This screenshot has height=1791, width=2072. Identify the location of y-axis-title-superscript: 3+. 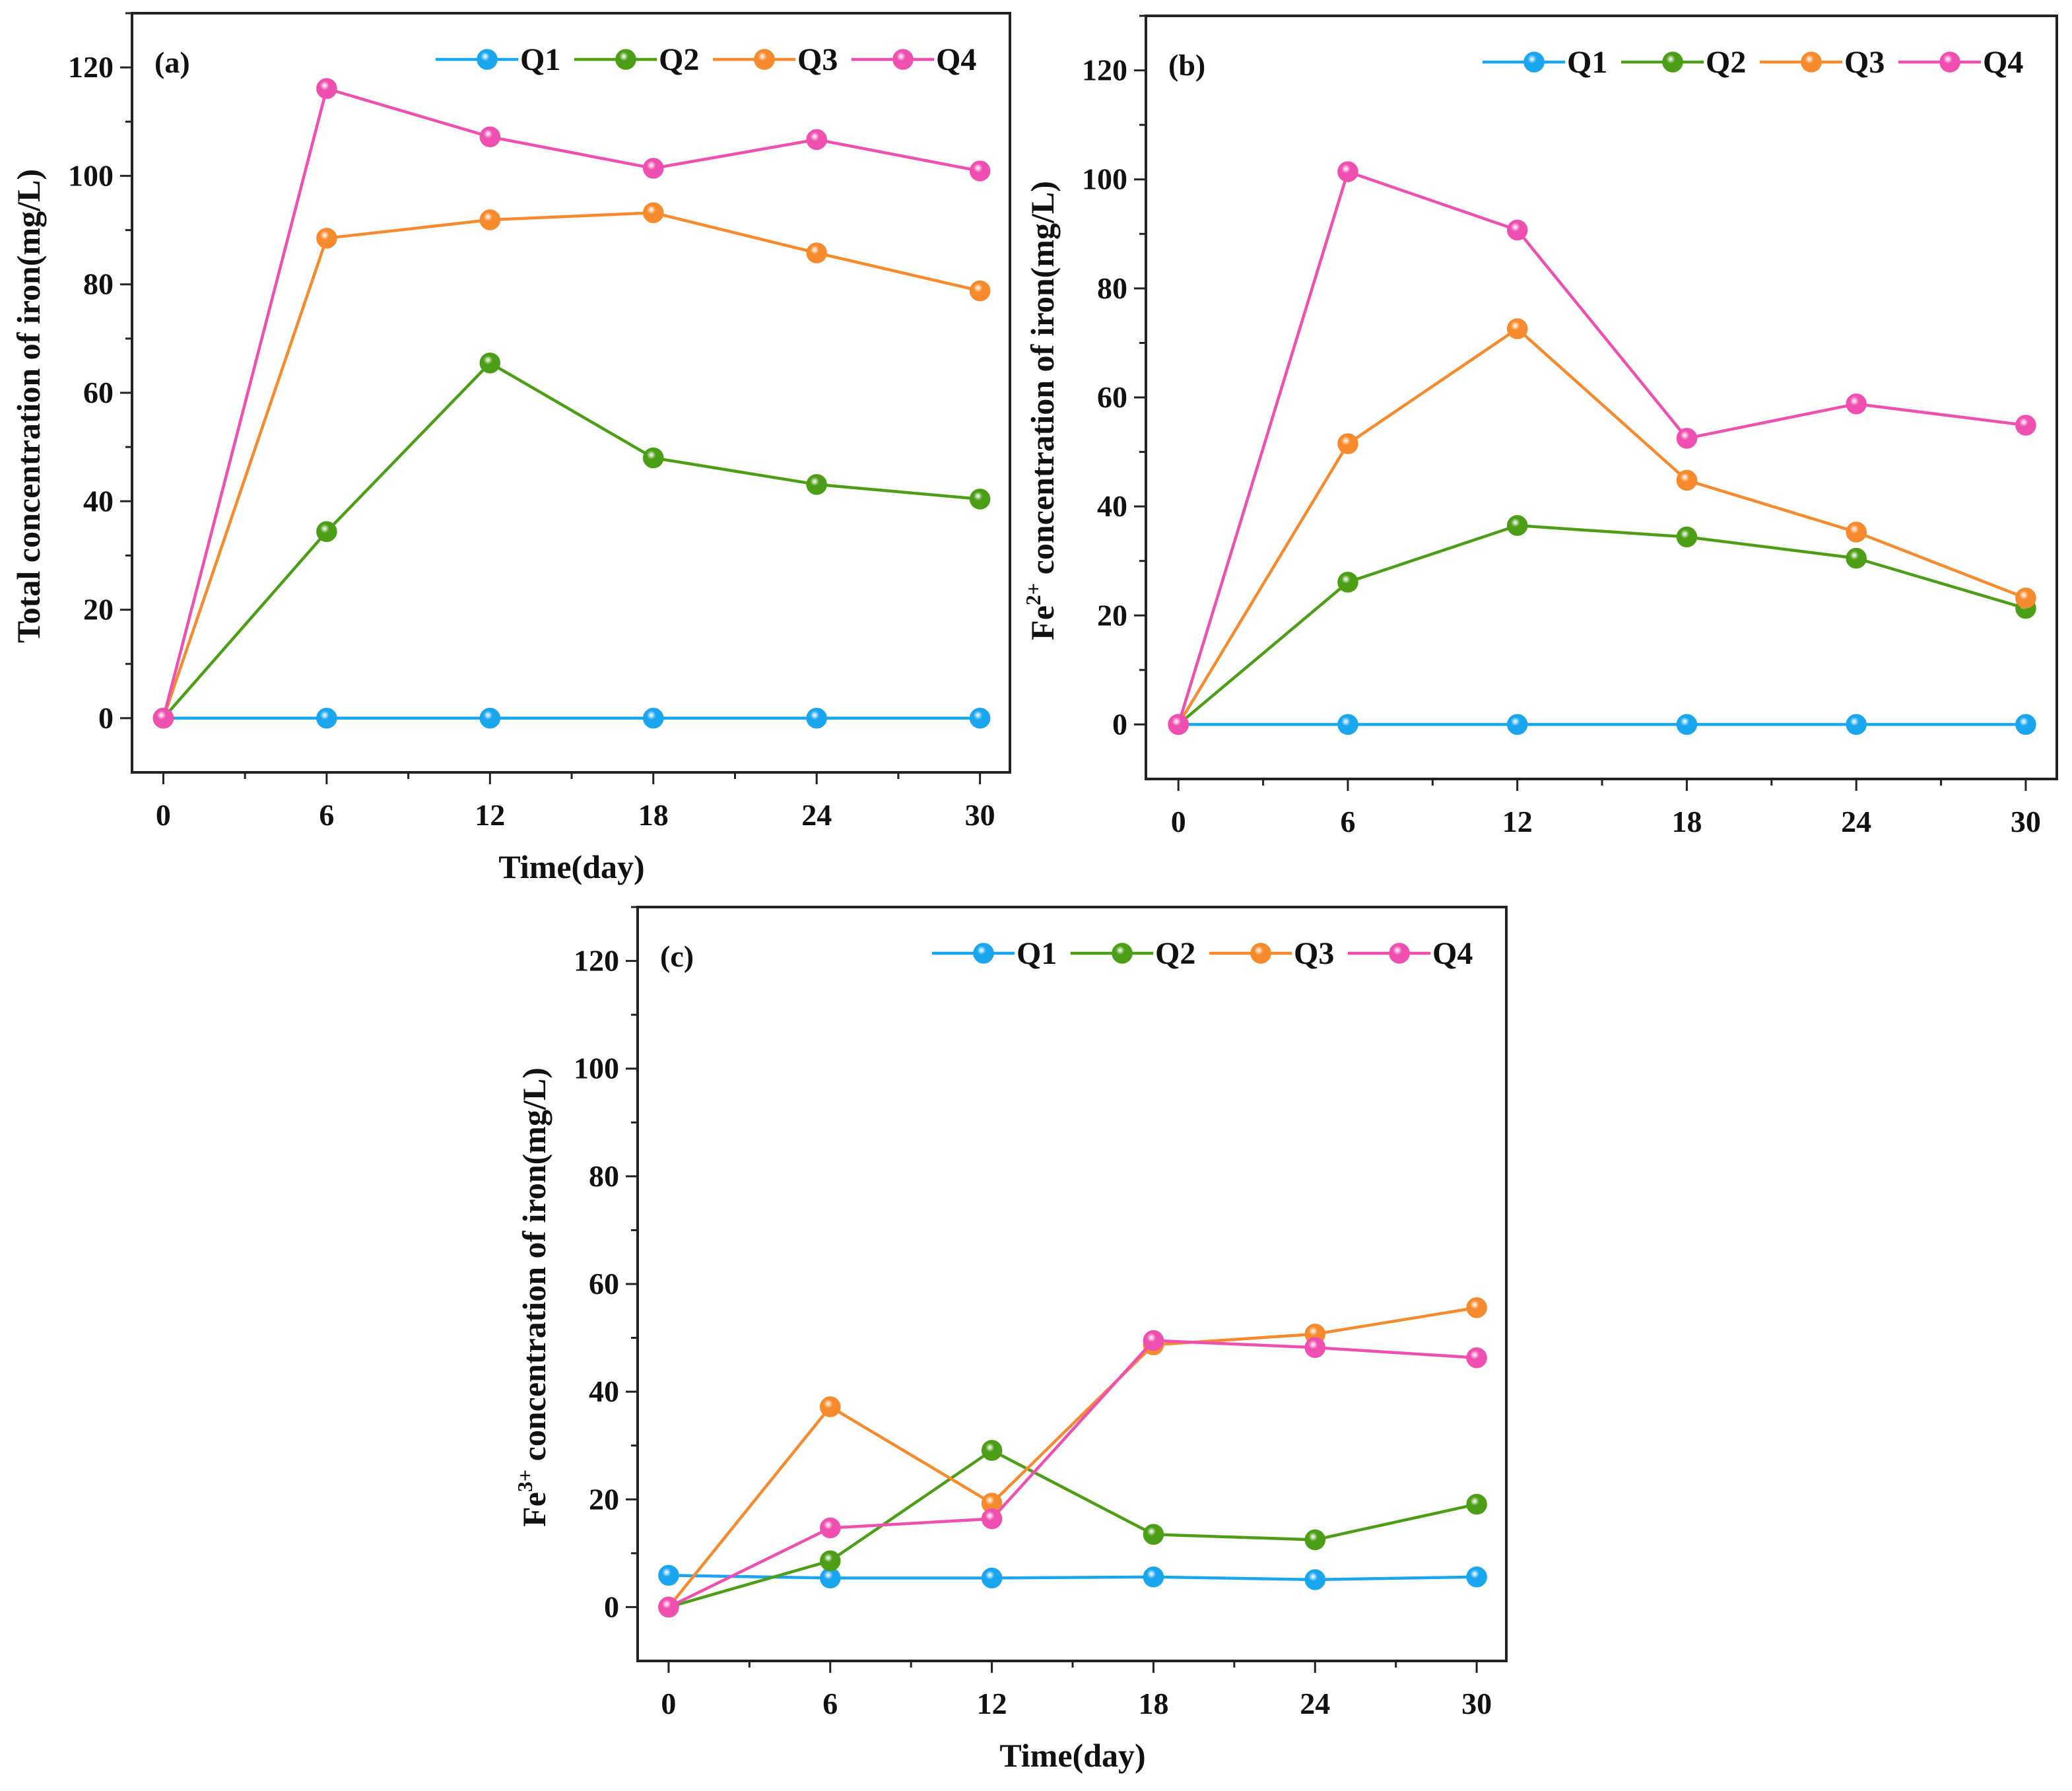
(525, 1481).